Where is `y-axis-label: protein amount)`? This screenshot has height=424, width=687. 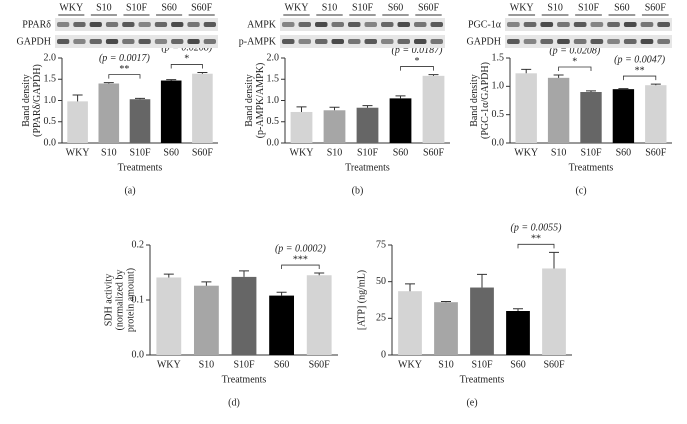
y-axis-label: protein amount) is located at coordinates (130, 300).